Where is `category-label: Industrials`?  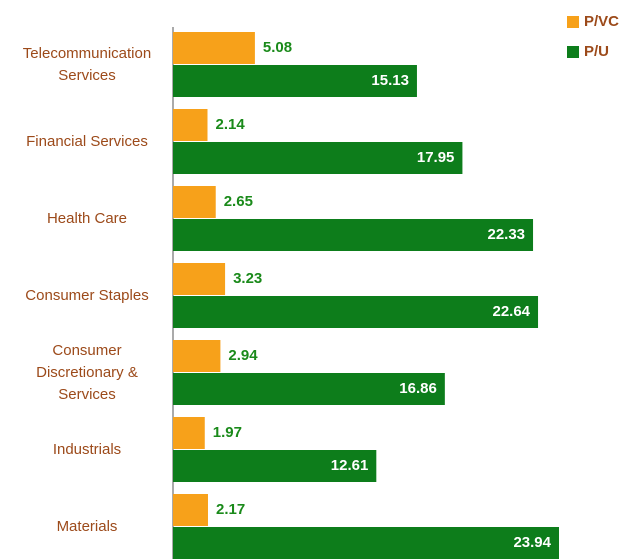 category-label: Industrials is located at coordinates (87, 449).